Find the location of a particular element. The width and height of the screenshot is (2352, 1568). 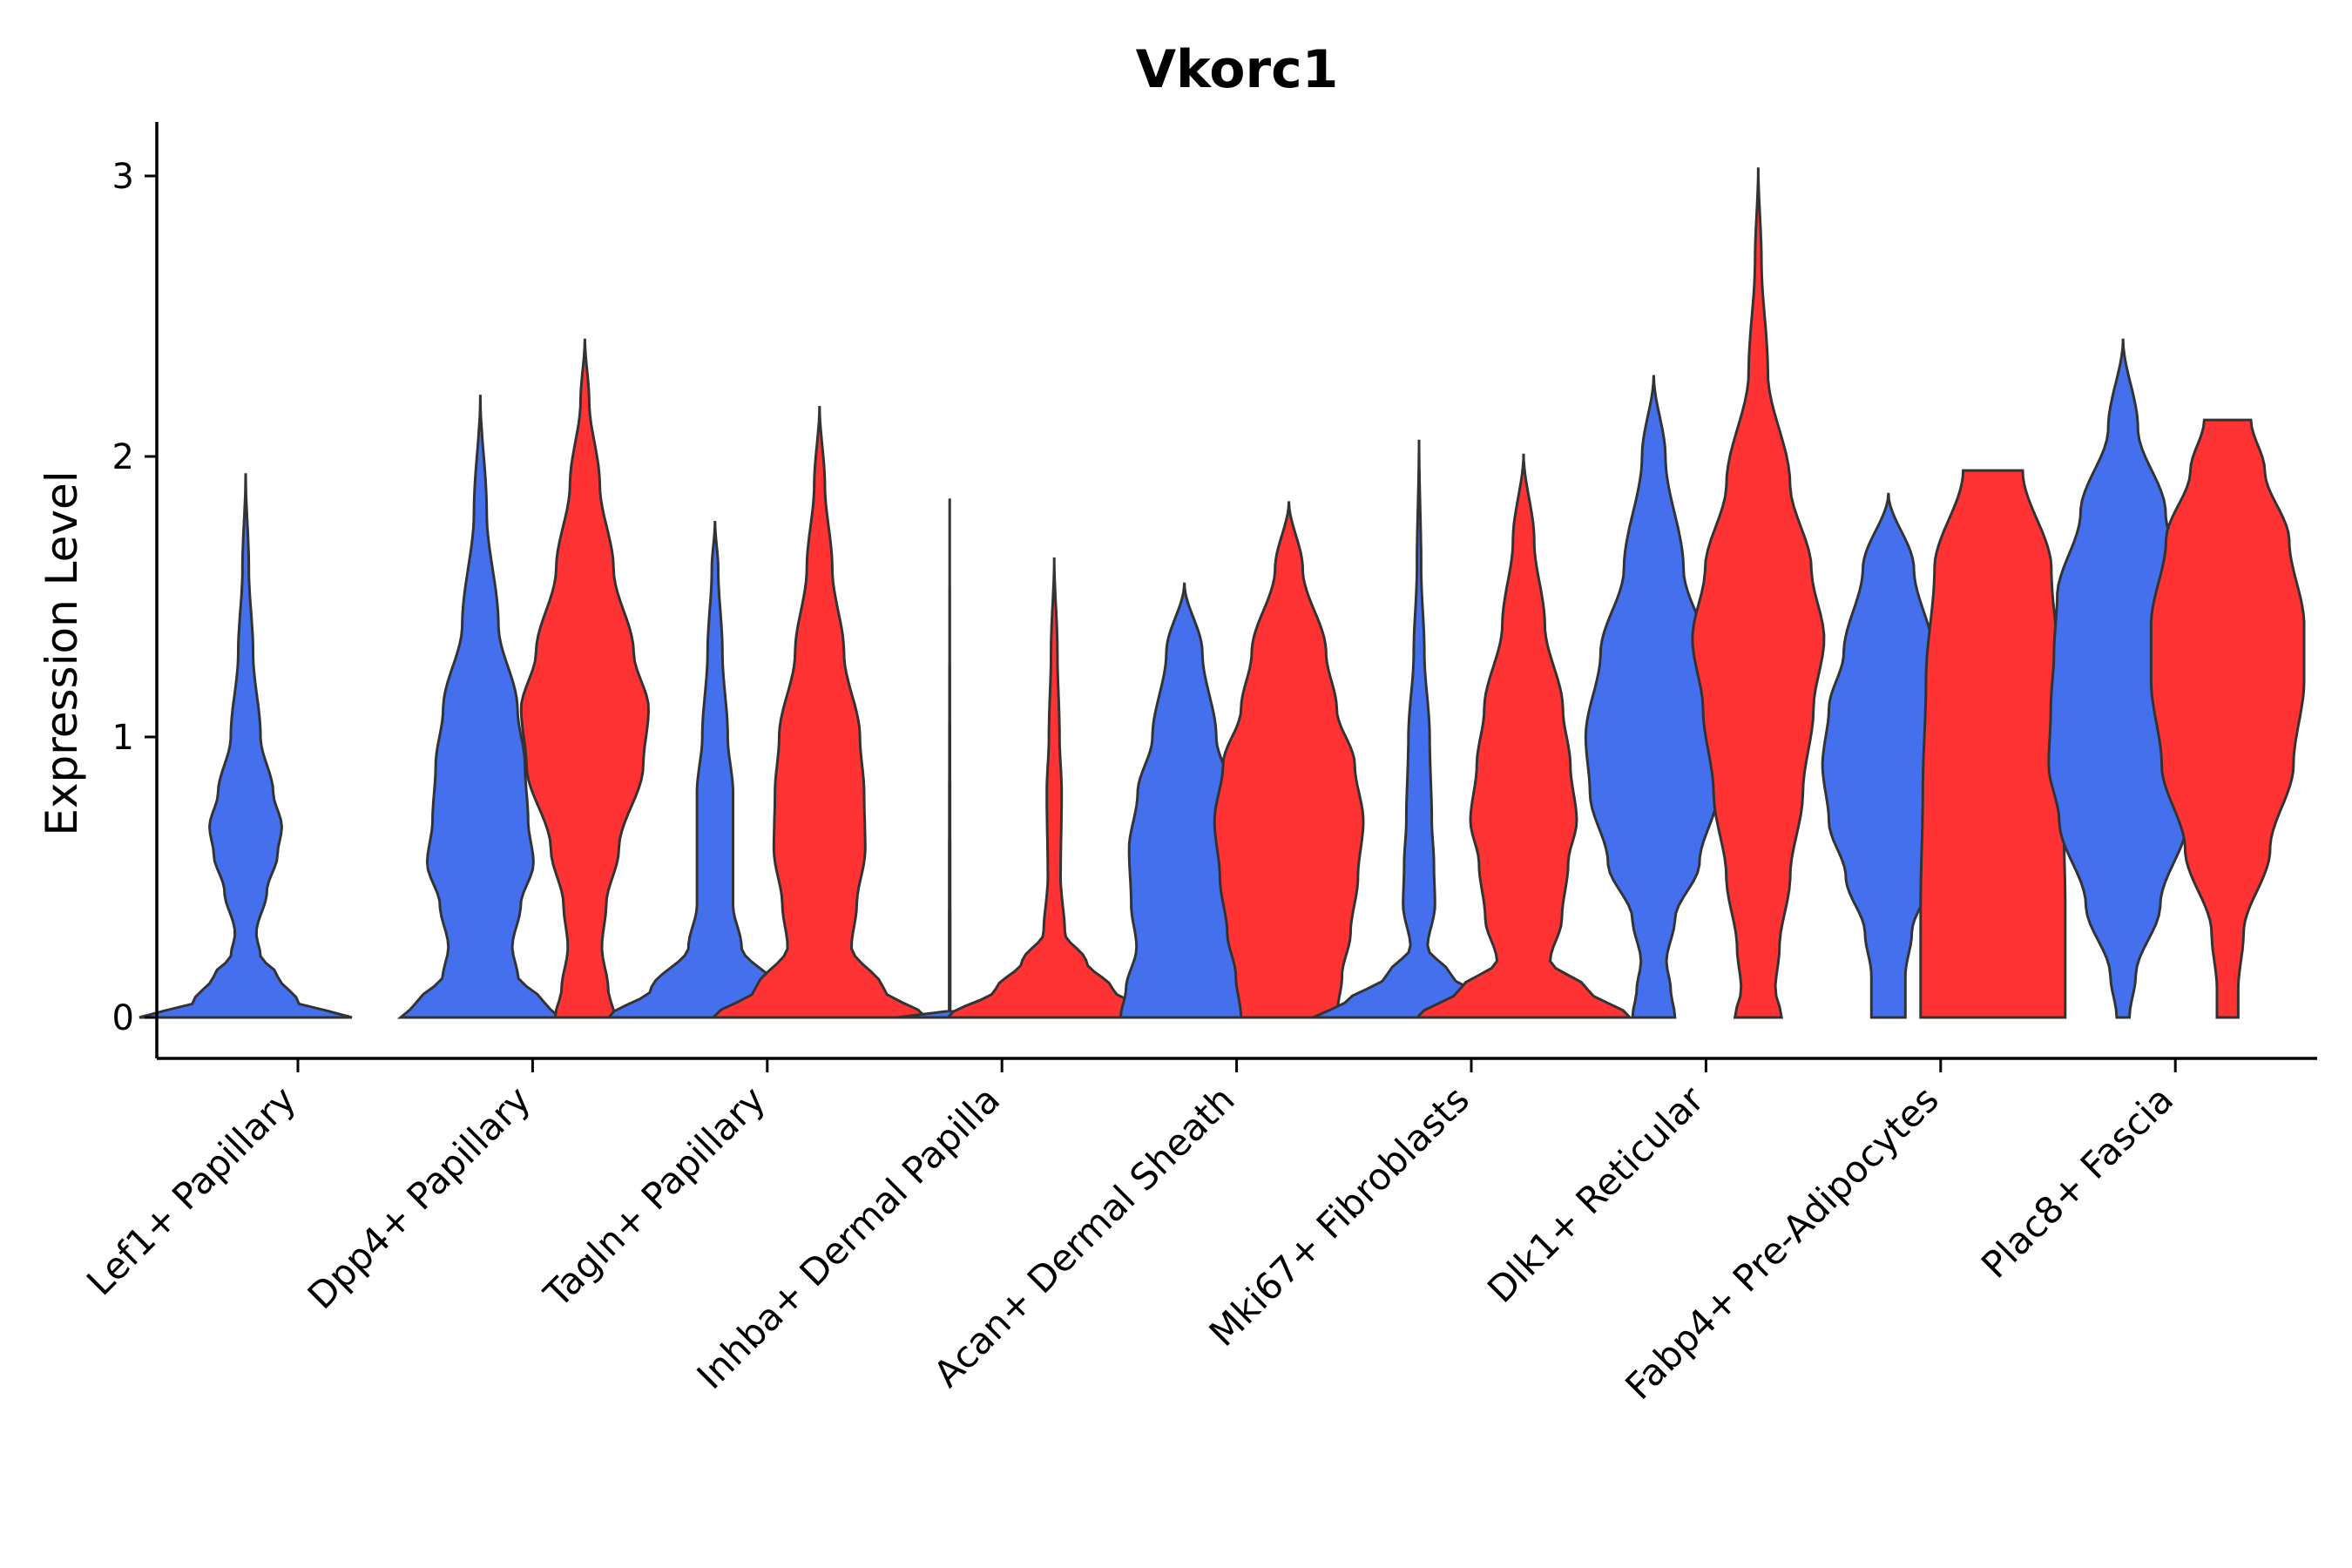

x-tick-label: Mki67+ Fibroblasts is located at coordinates (1339, 1216).